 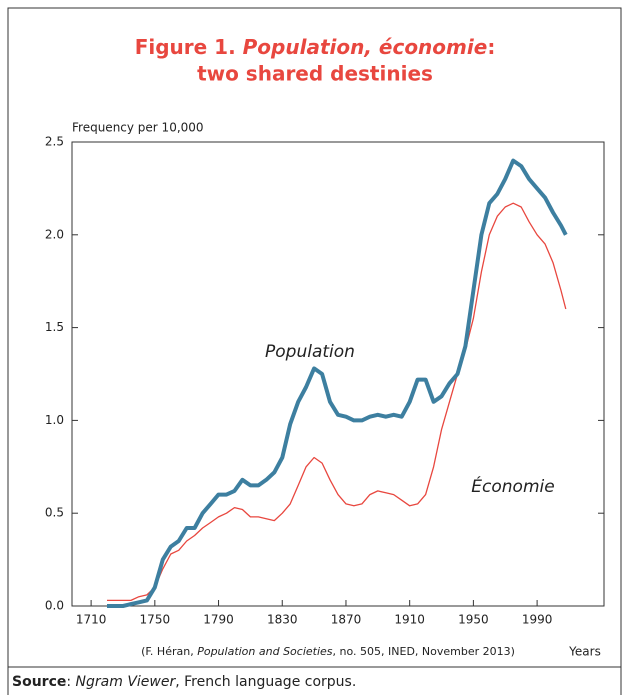 I want to click on citation-part: , no. 505, INED, November 2013), so click(x=424, y=651).